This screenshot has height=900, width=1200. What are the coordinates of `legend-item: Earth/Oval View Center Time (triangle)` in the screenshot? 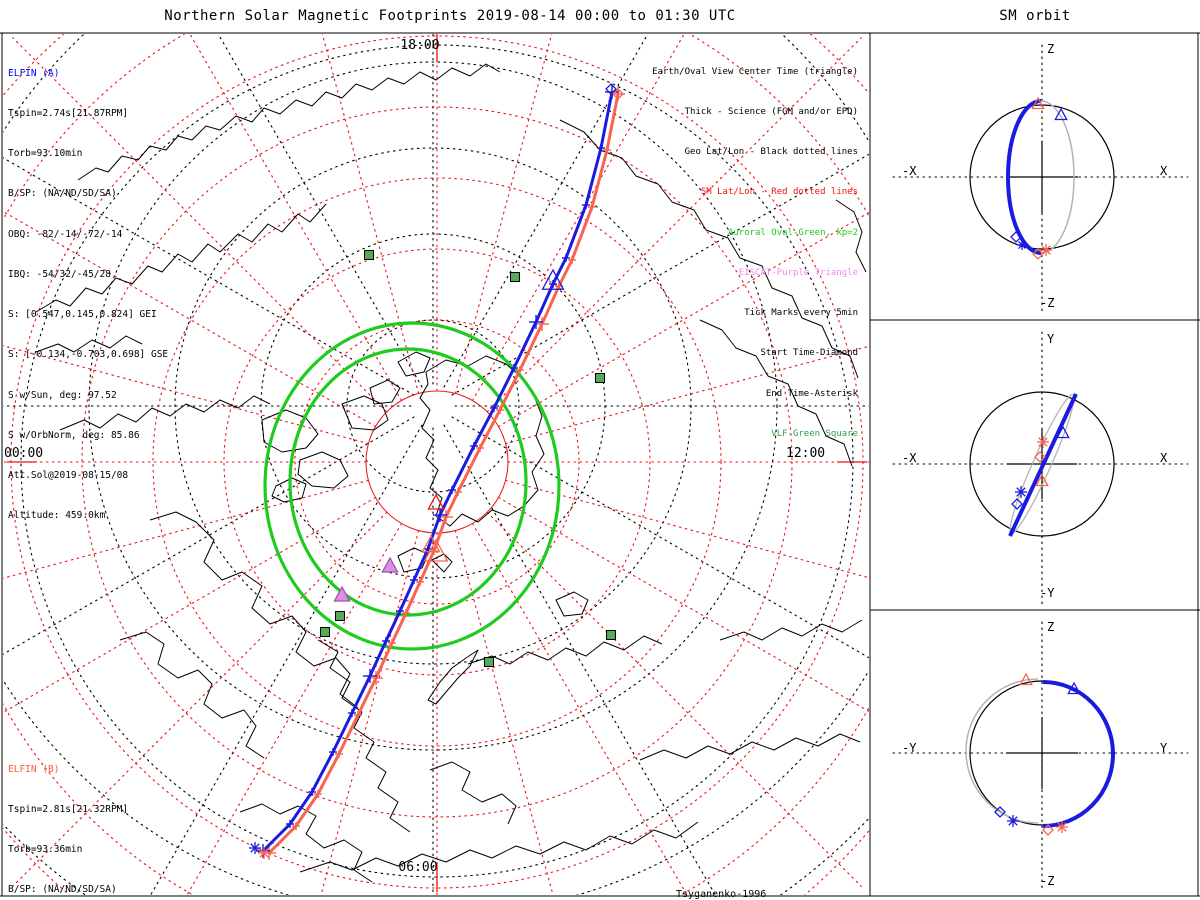 It's located at (755, 71).